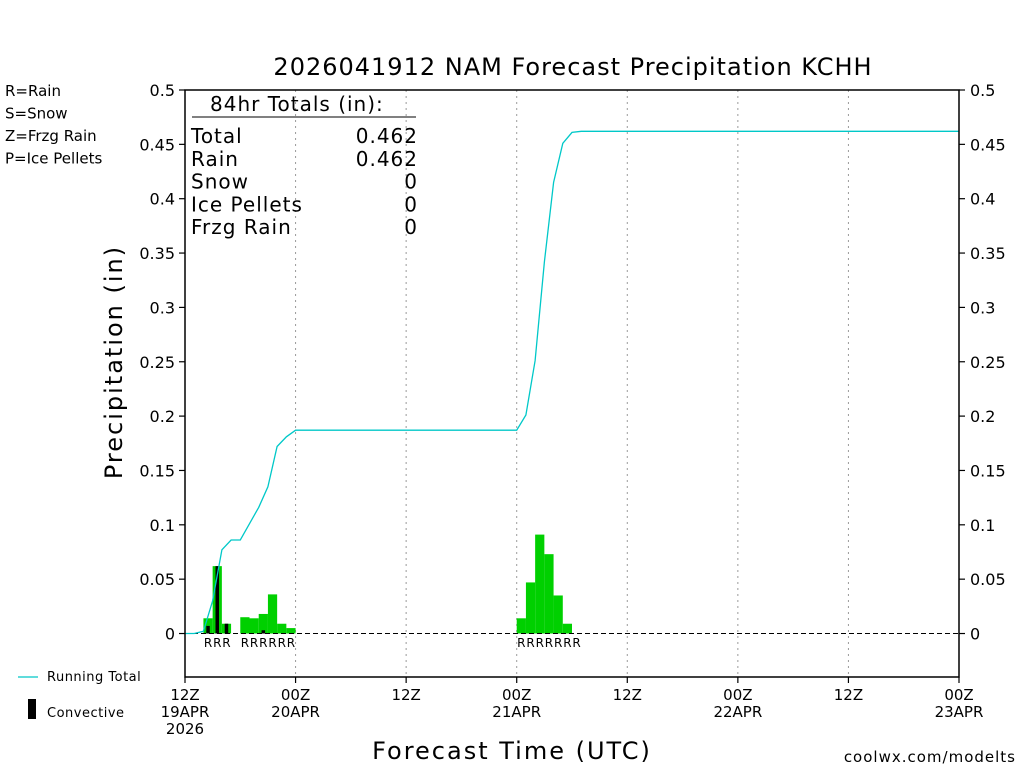 The height and width of the screenshot is (768, 1024). Describe the element at coordinates (157, 253) in the screenshot. I see `y-tick-label-left: 0.35` at that location.